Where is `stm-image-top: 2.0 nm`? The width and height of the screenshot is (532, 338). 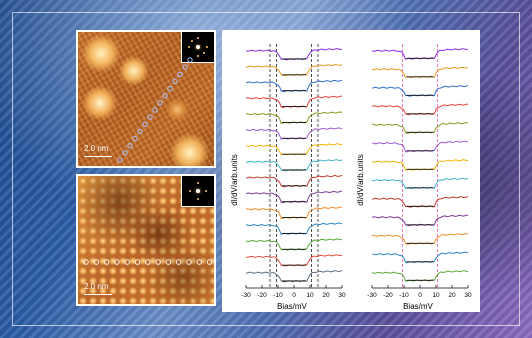
stm-image-top: 2.0 nm is located at coordinates (146, 99).